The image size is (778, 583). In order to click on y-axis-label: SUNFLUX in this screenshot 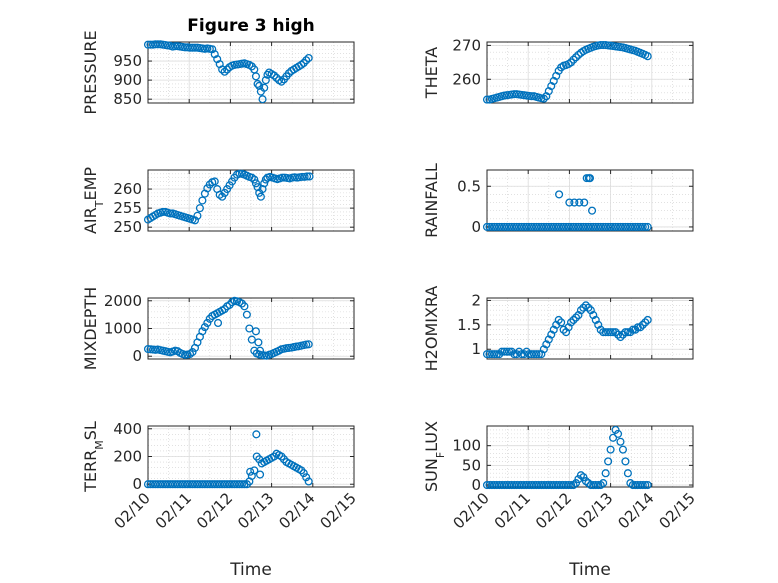, I will do `click(434, 456)`.